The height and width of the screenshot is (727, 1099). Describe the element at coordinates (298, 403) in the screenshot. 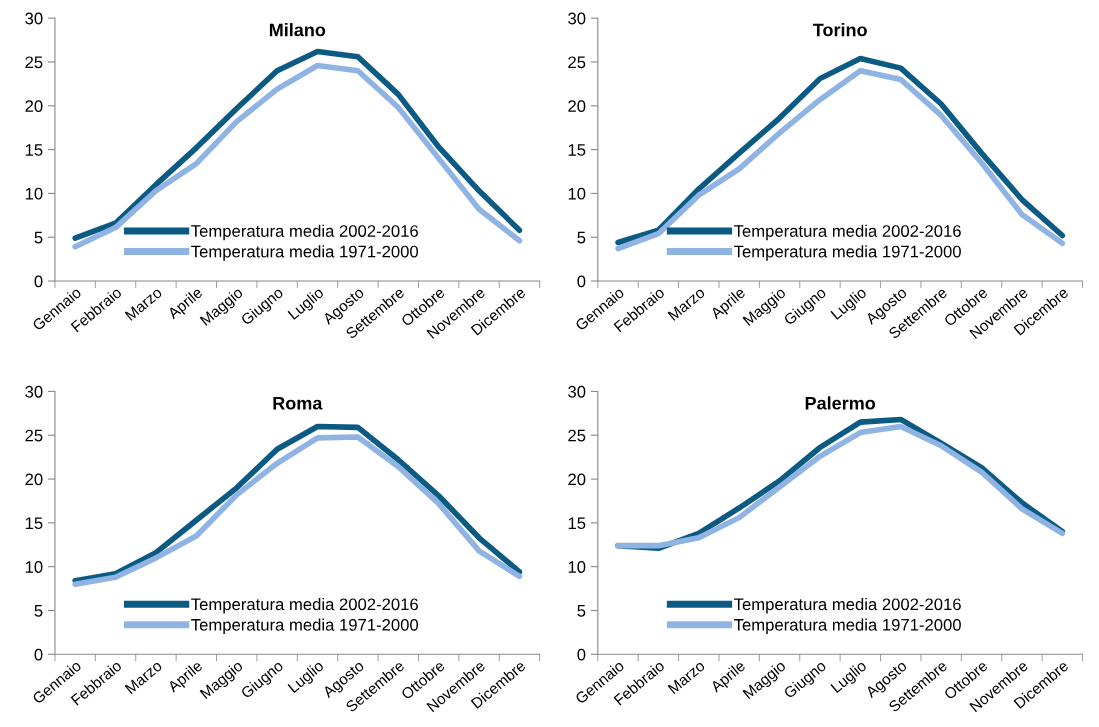

I see `chart-title: Roma` at that location.